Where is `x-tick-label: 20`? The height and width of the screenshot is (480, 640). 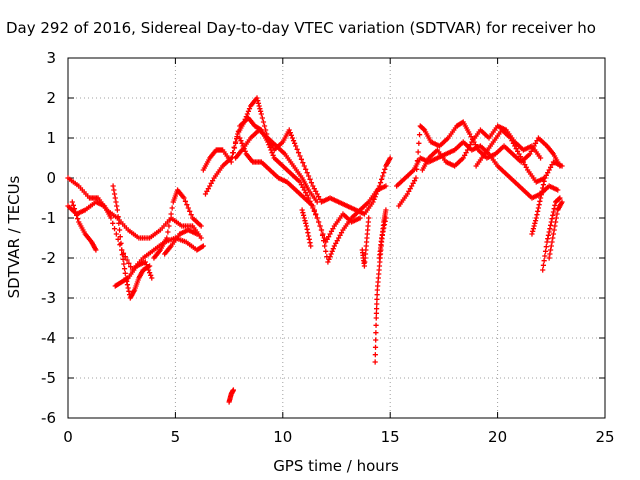
x-tick-label: 20 is located at coordinates (497, 437).